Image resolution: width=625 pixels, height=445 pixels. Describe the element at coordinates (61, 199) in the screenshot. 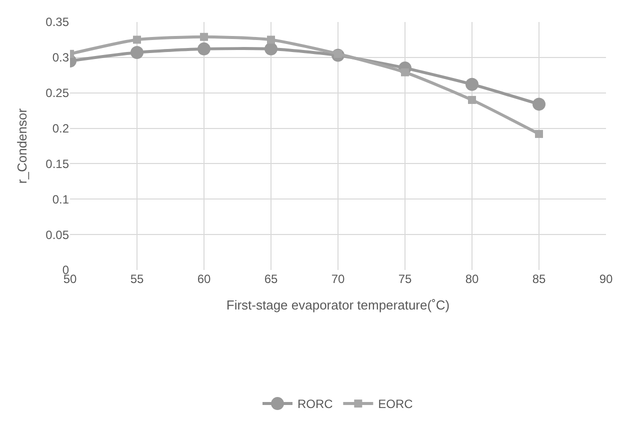

I see `y-tick-label: 0.1` at that location.